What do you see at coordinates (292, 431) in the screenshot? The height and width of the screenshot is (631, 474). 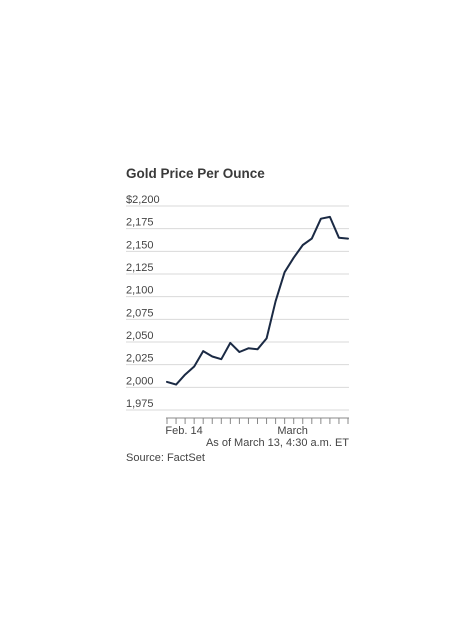 I see `x-tick-label: March` at bounding box center [292, 431].